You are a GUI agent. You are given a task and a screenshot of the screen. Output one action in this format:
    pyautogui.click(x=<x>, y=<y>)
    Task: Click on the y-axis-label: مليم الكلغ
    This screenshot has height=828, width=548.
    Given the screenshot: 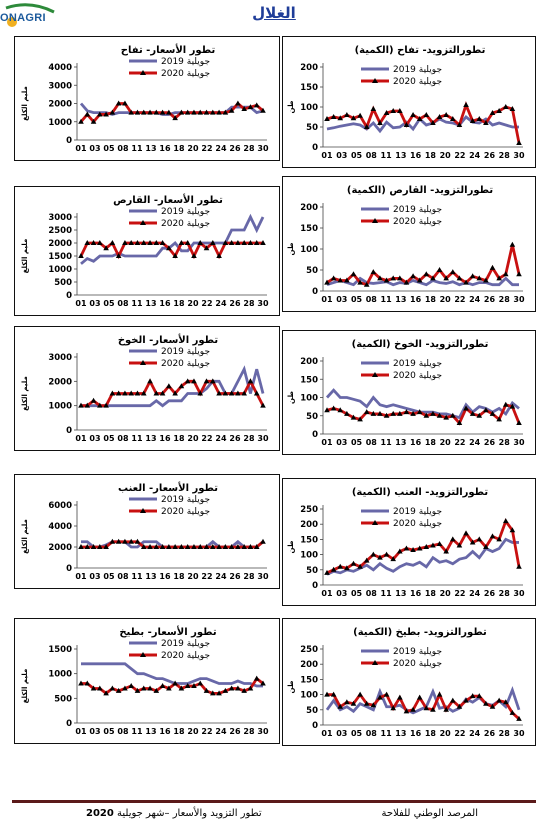 What is the action you would take?
    pyautogui.click(x=25, y=536)
    